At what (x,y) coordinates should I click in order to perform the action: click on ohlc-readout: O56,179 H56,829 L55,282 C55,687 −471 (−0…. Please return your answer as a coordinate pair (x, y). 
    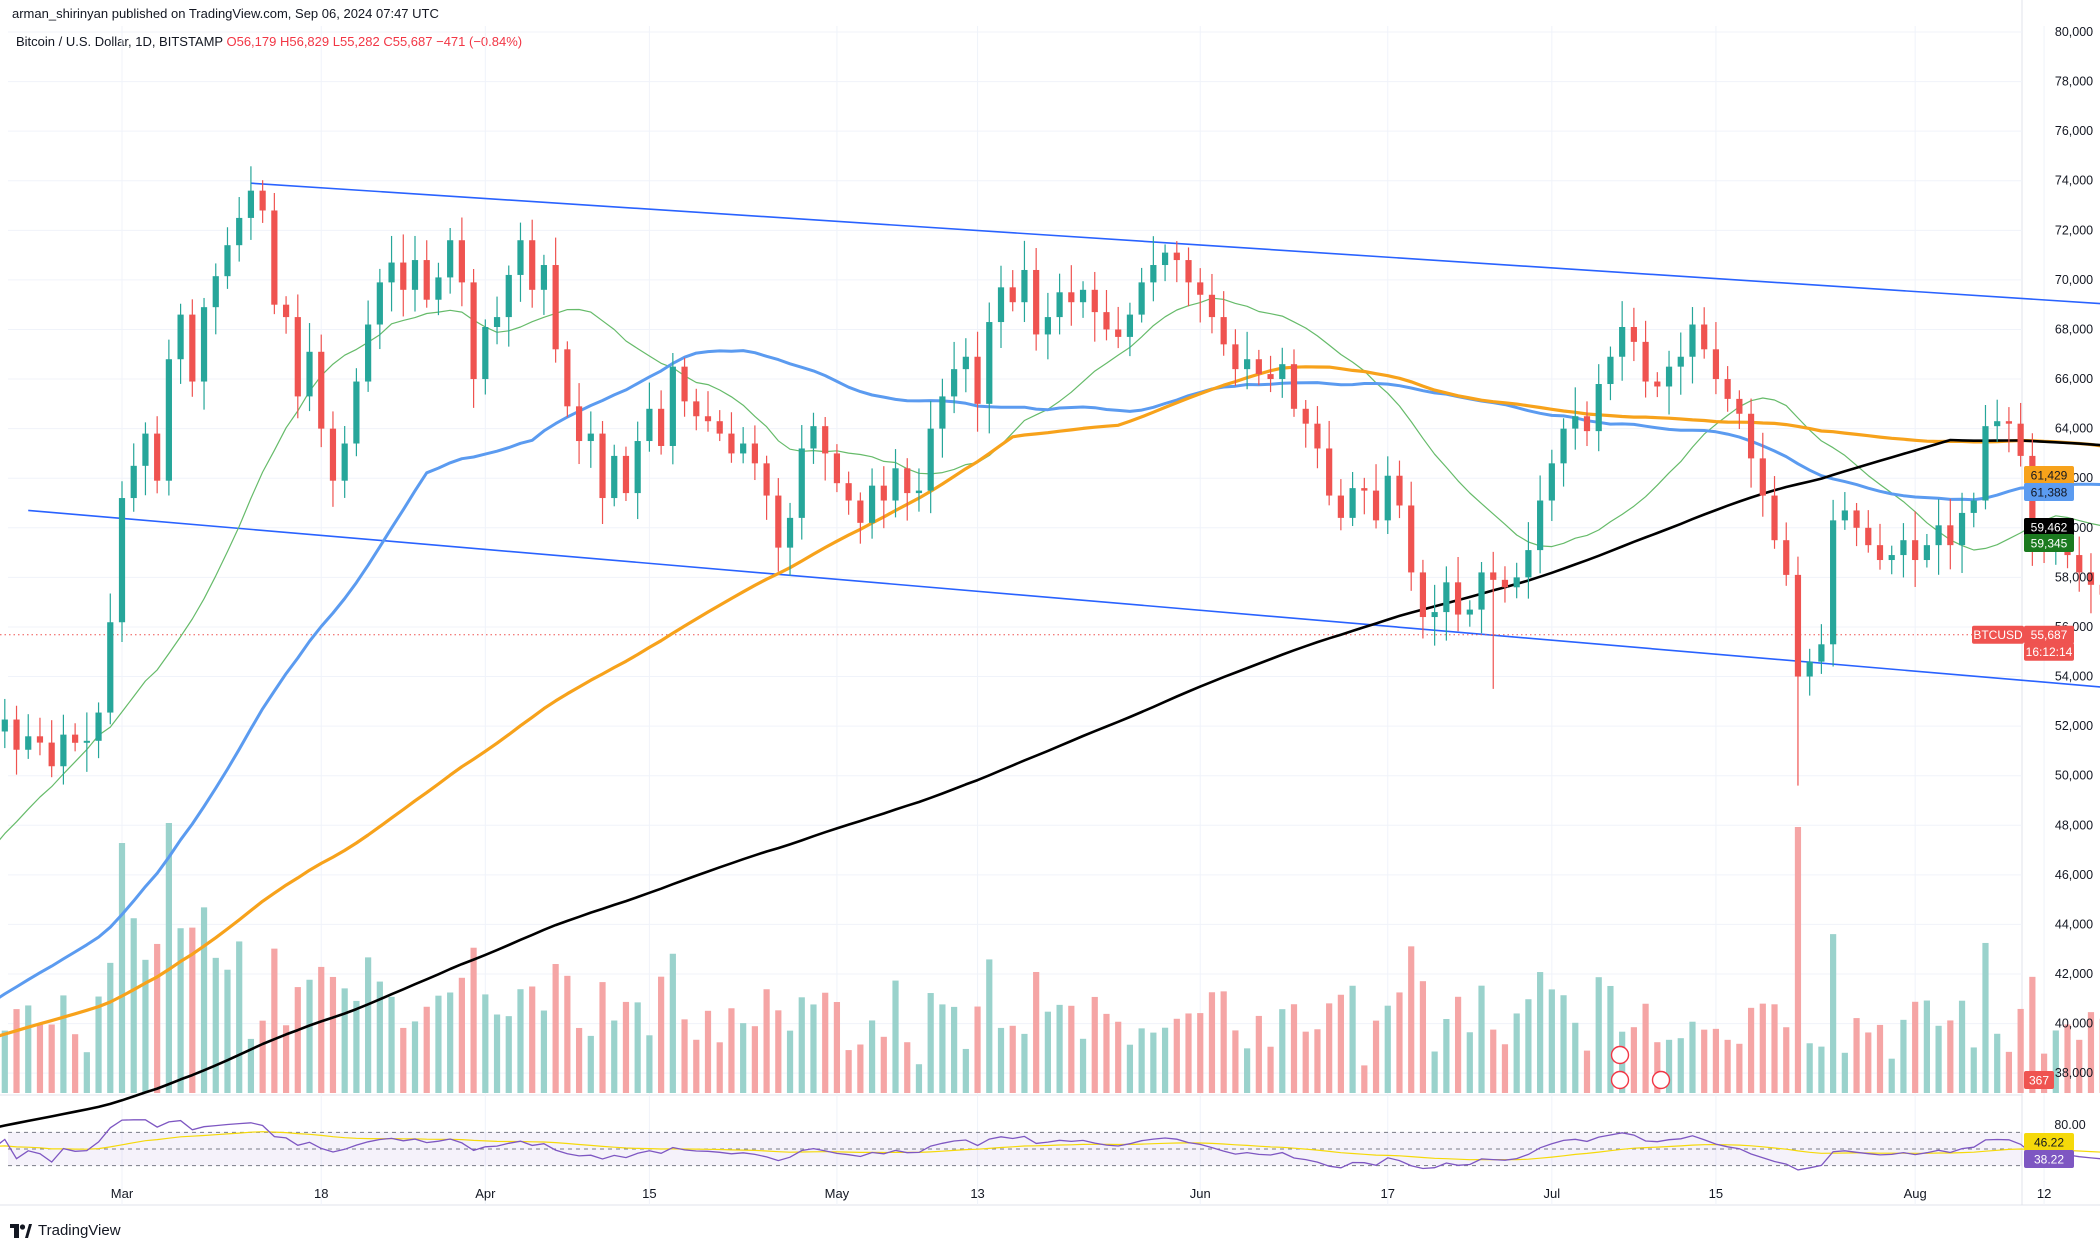
    Looking at the image, I should click on (374, 41).